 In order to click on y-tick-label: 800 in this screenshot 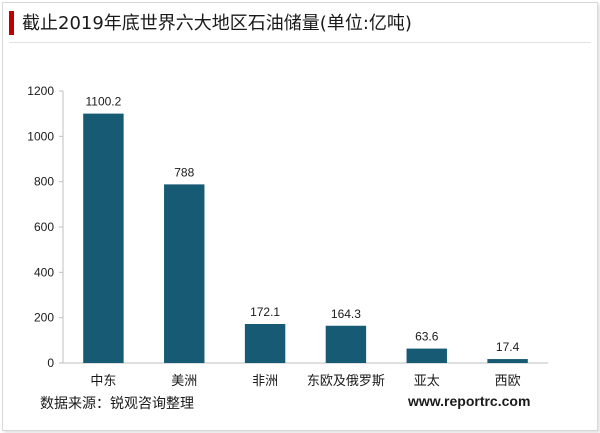, I will do `click(44, 182)`.